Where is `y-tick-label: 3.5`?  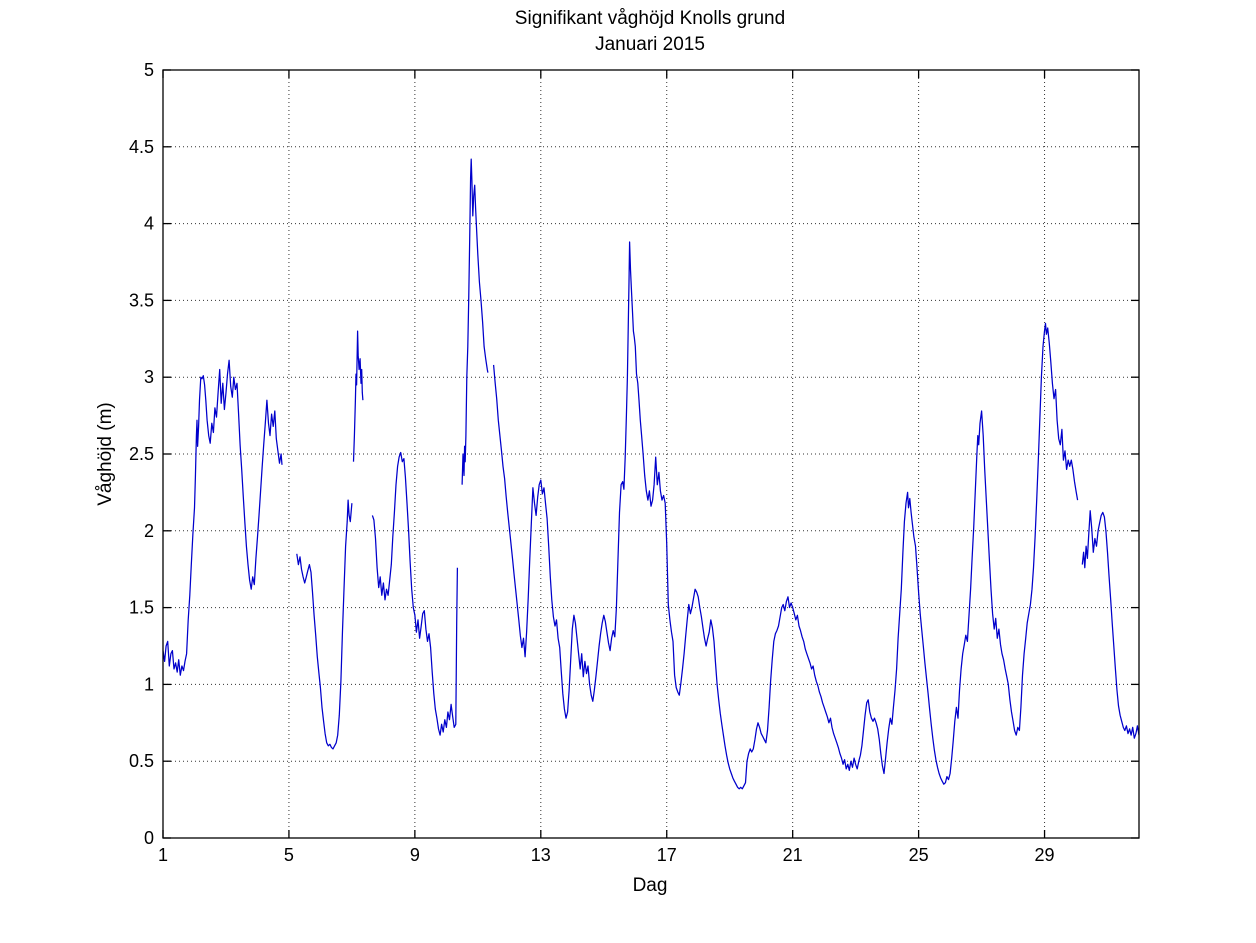 y-tick-label: 3.5 is located at coordinates (141, 300).